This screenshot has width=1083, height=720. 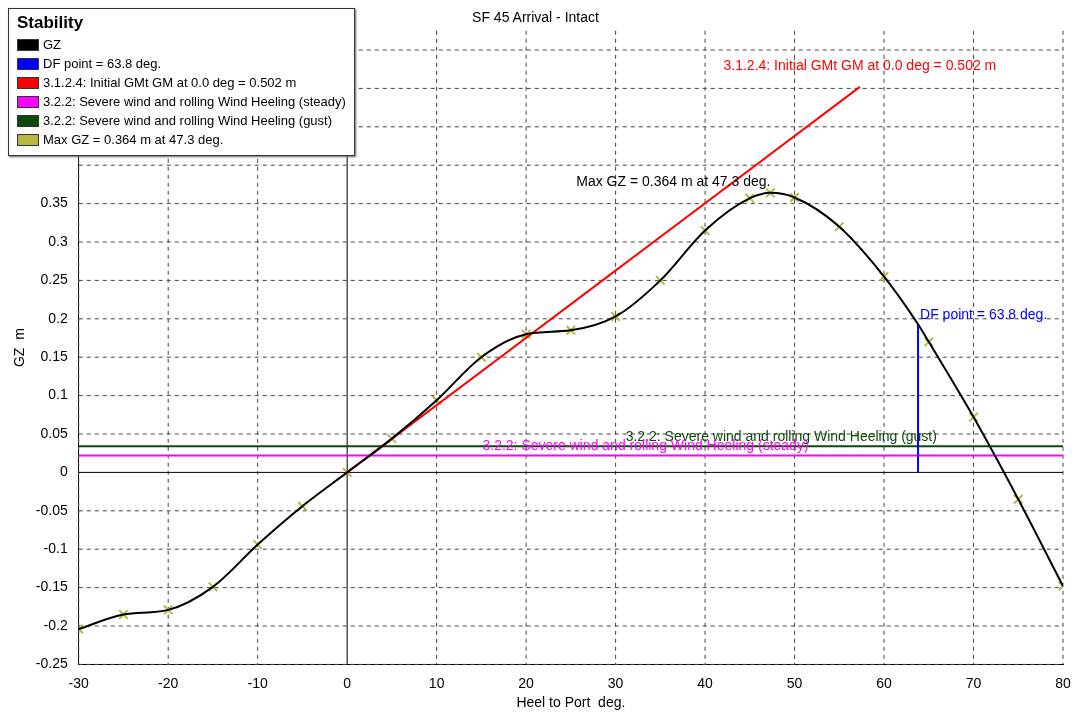 I want to click on y-tick-label: -0.05, so click(x=51, y=509).